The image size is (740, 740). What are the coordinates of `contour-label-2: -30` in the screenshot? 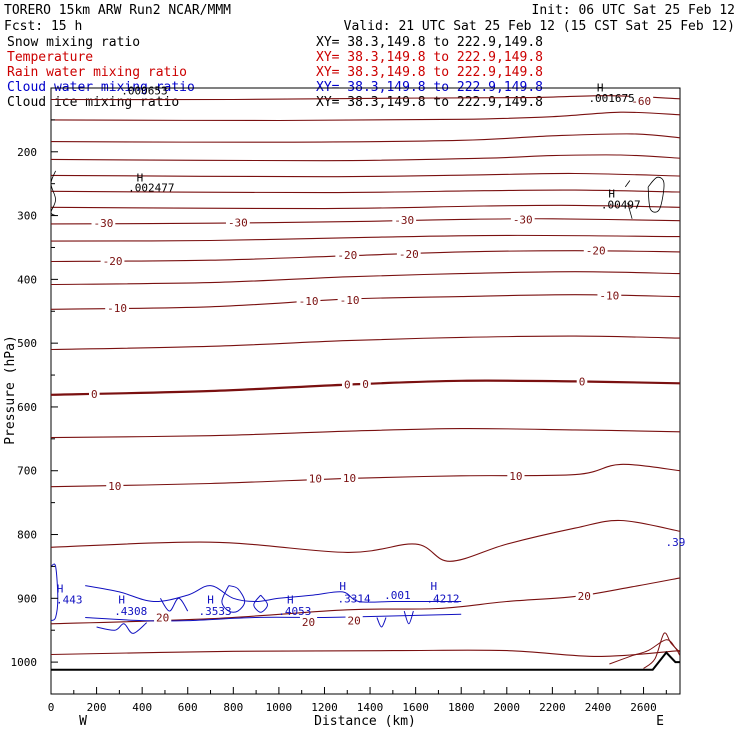 It's located at (238, 223).